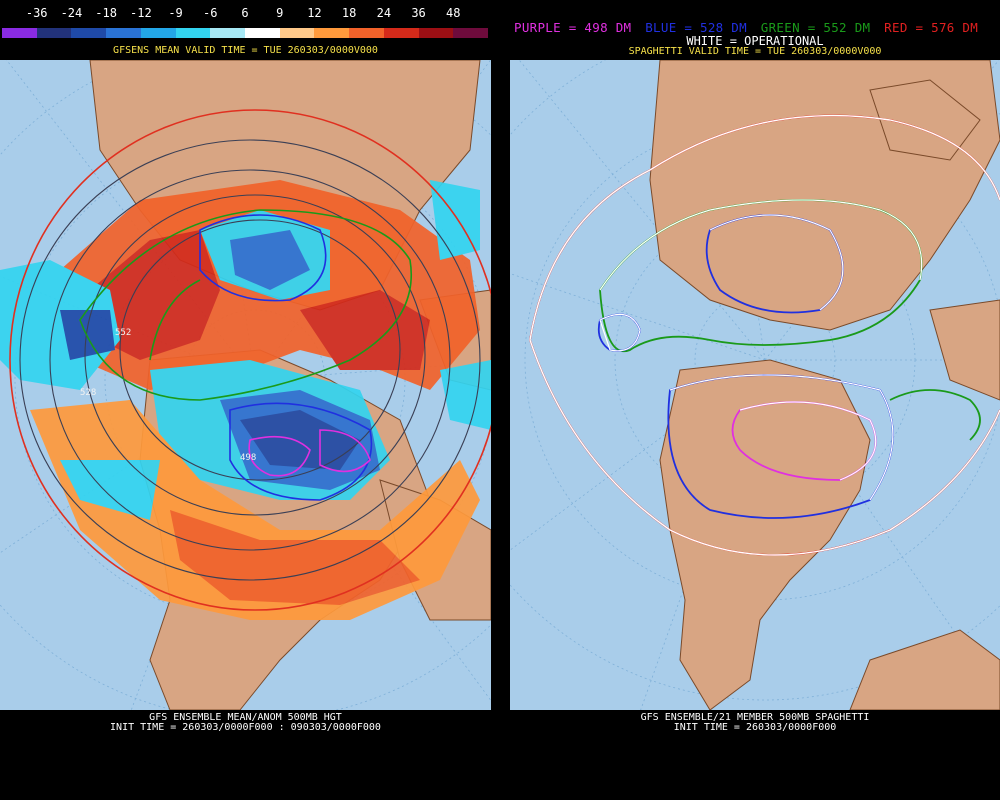 This screenshot has height=800, width=1000. What do you see at coordinates (418, 13) in the screenshot?
I see `colorbar-tick-label: 36` at bounding box center [418, 13].